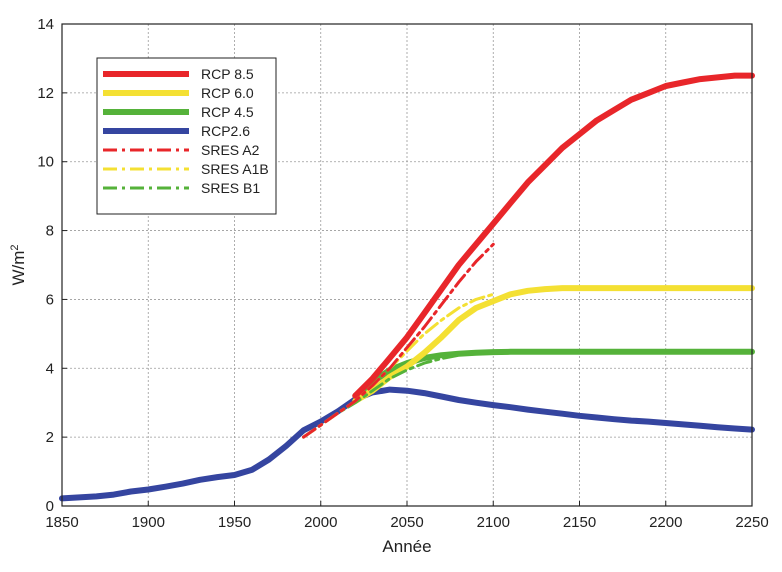  Describe the element at coordinates (50, 506) in the screenshot. I see `y-tick-label: 0` at that location.